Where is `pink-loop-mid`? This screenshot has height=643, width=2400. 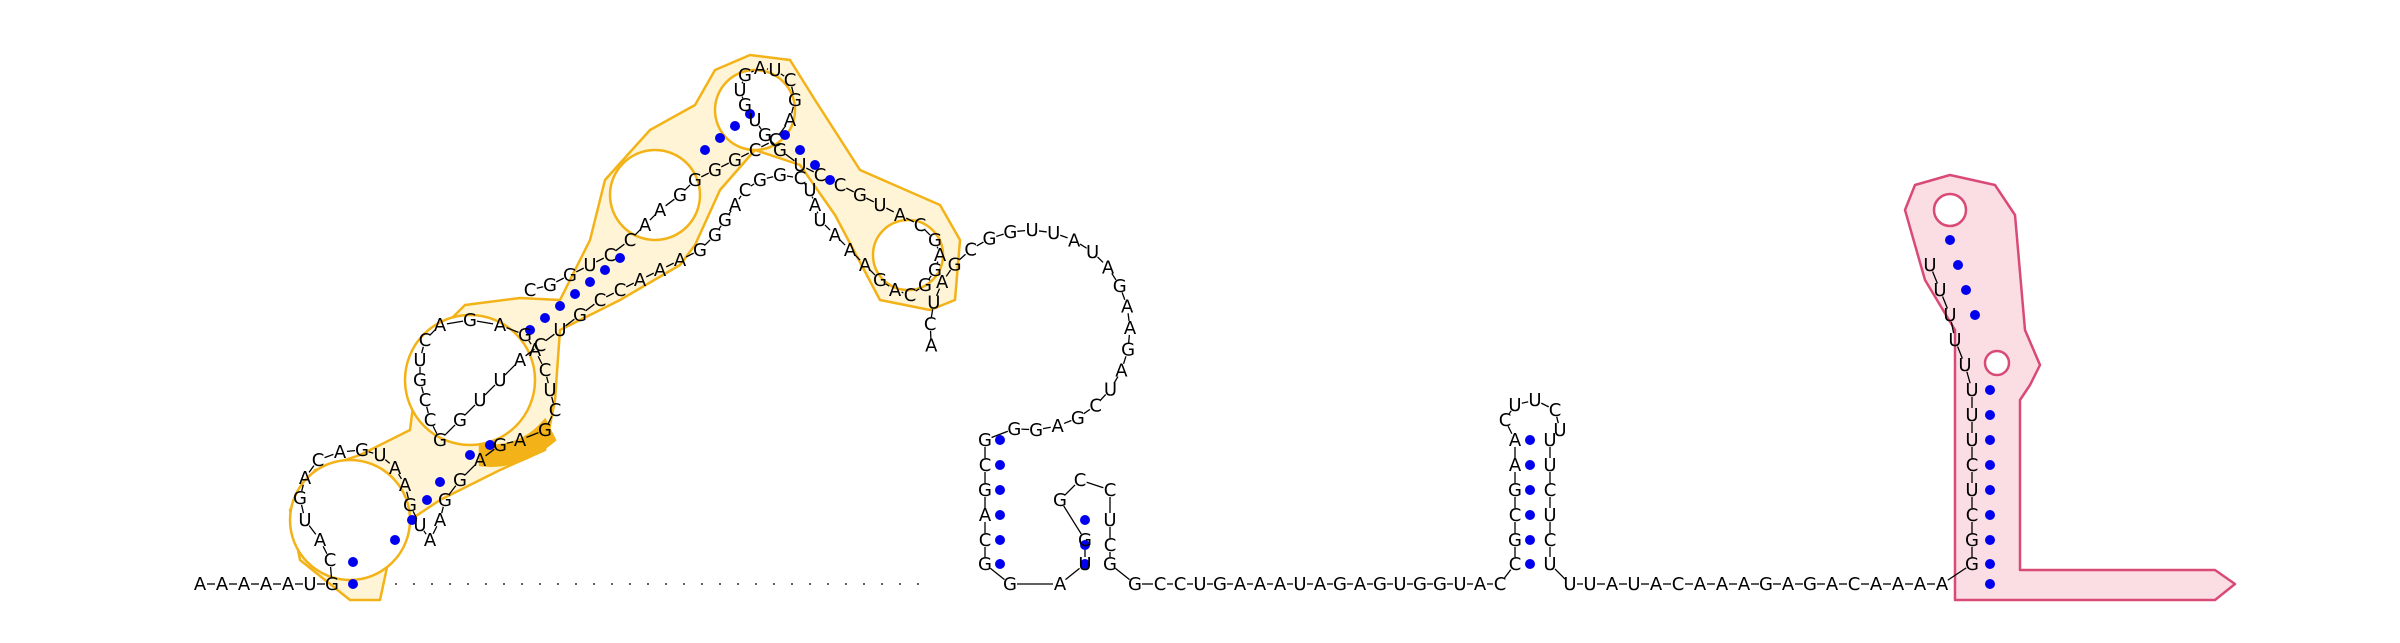 pink-loop-mid is located at coordinates (1997, 363).